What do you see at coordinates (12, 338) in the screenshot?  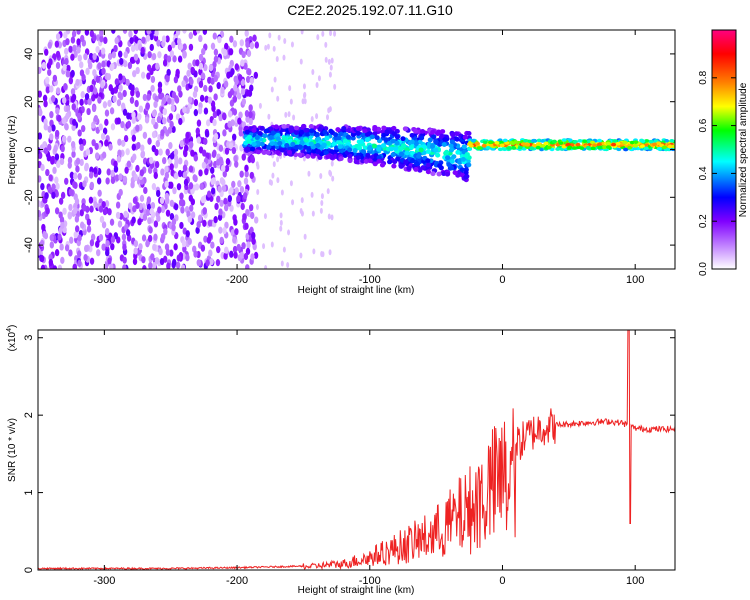 I see `snr-y-multiplier: (x104)` at bounding box center [12, 338].